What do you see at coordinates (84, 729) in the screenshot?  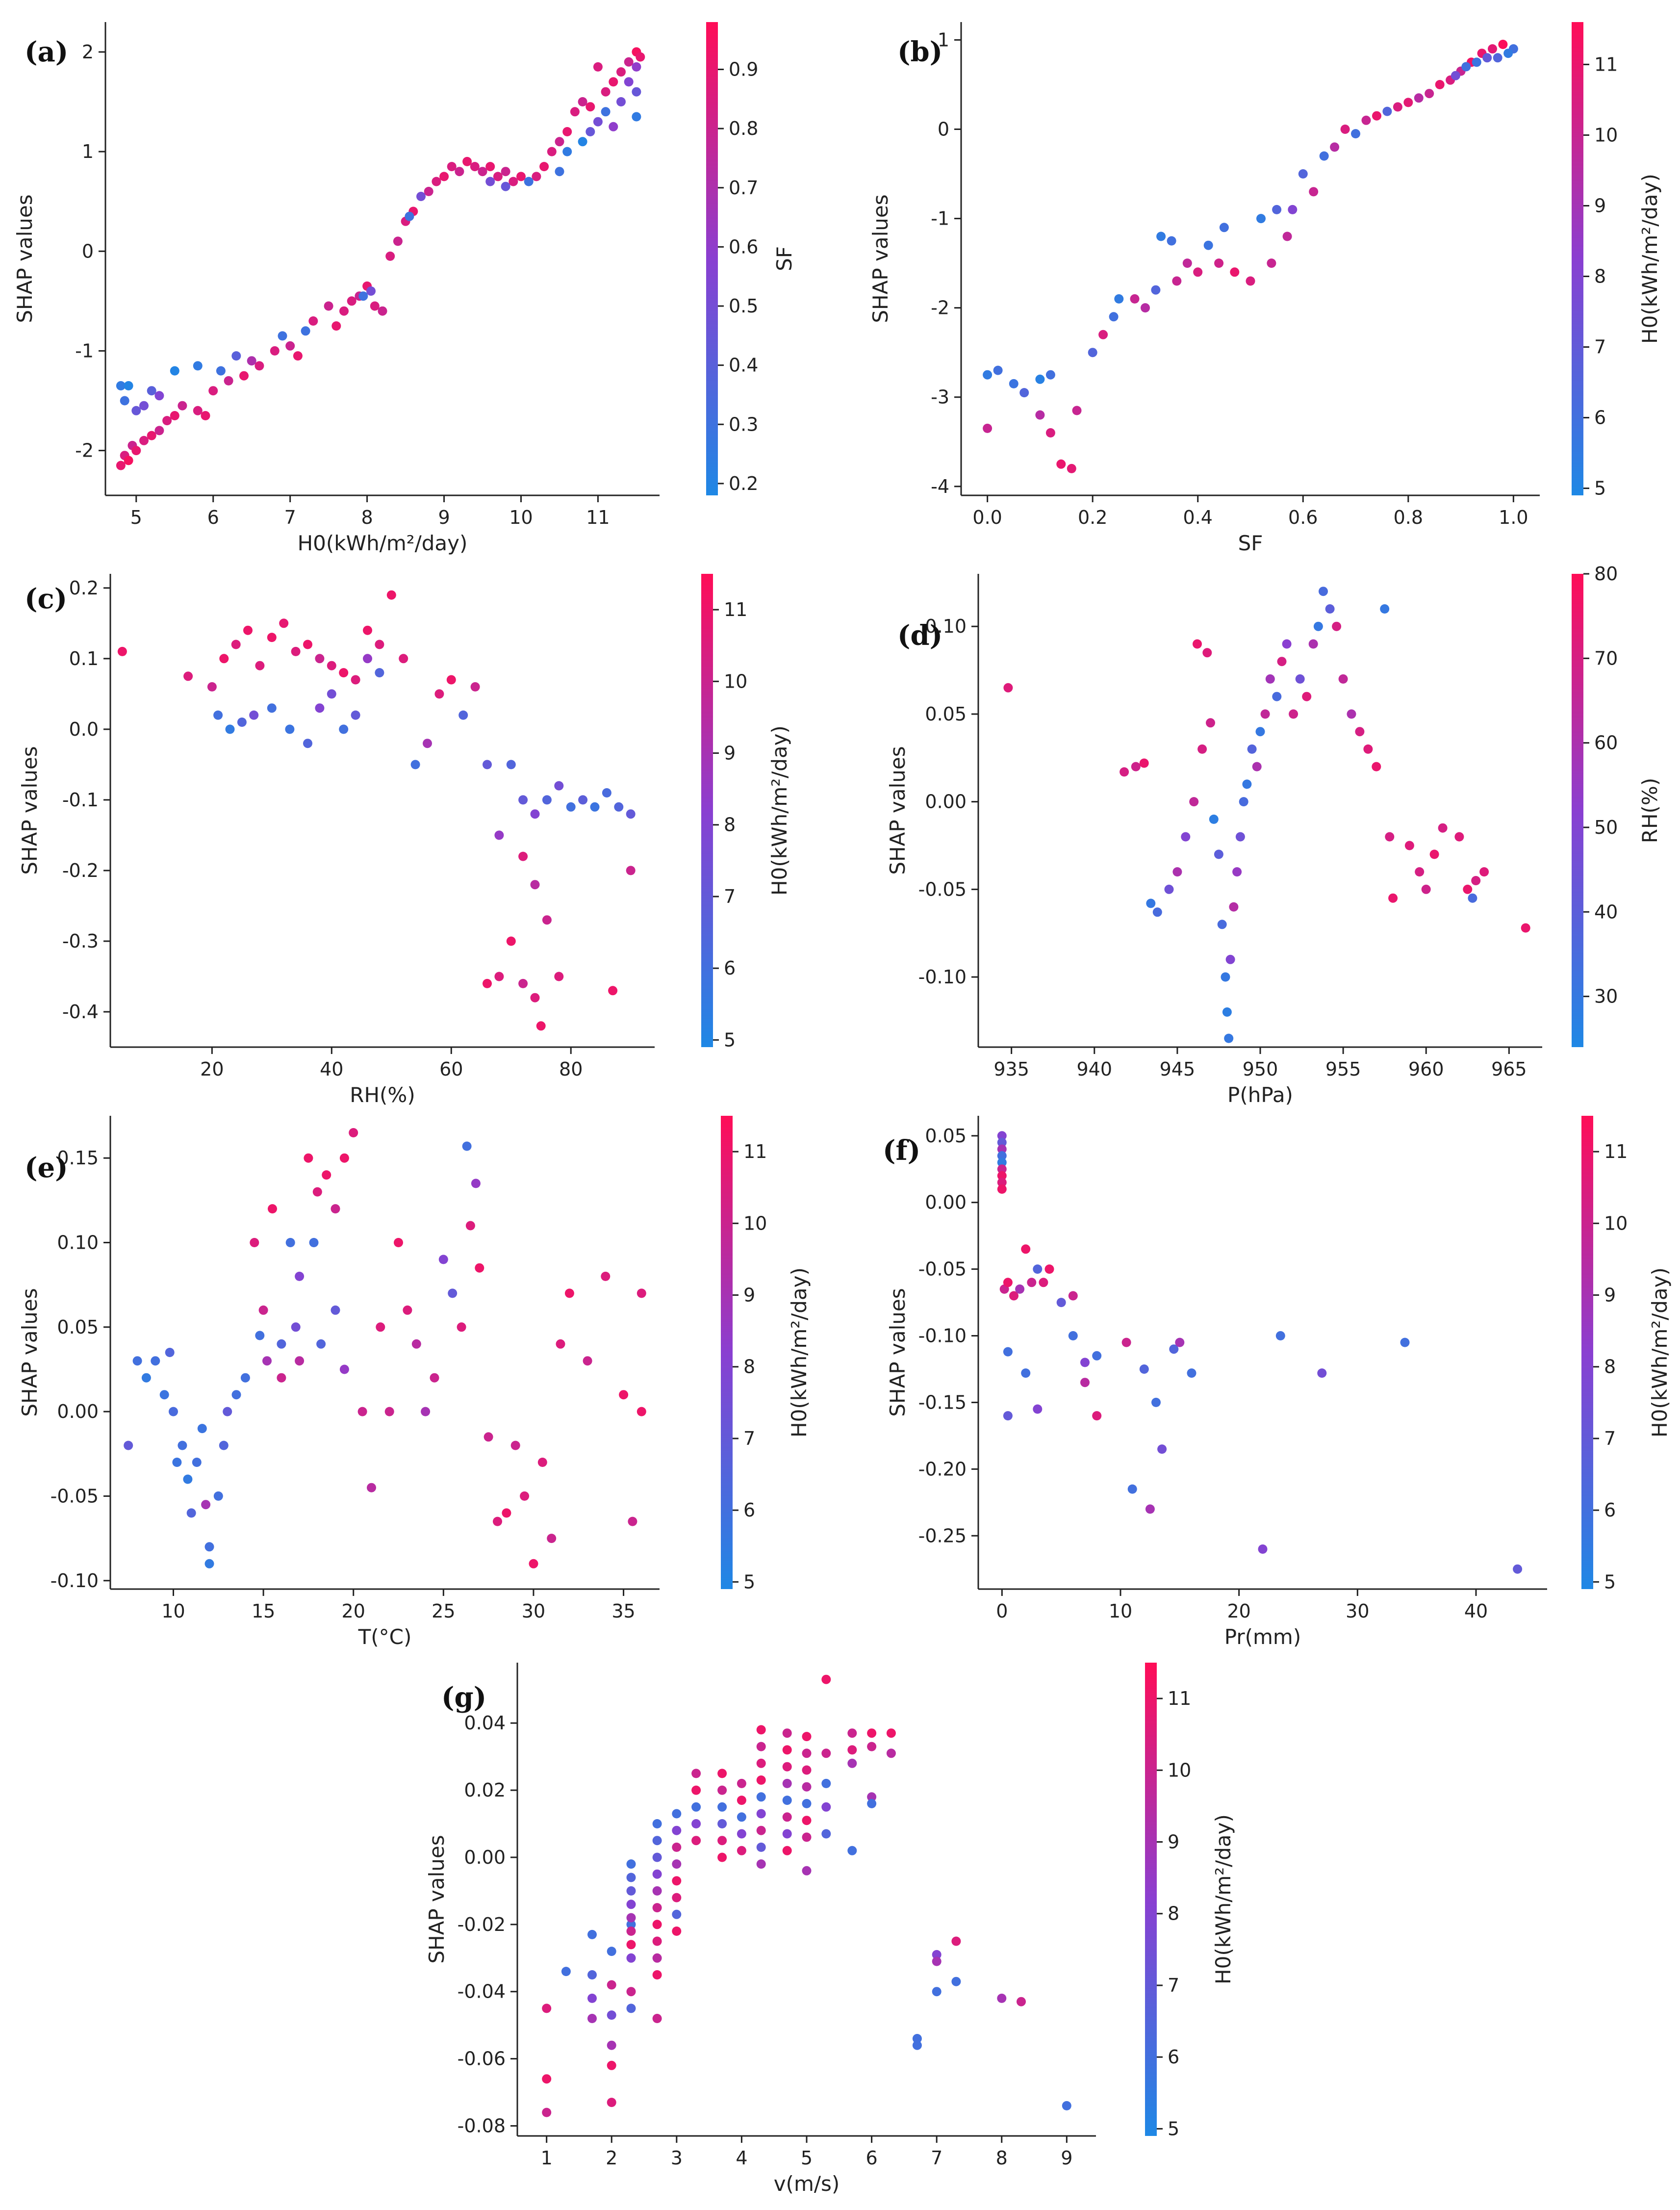 I see `y-tick-label: 0.0` at bounding box center [84, 729].